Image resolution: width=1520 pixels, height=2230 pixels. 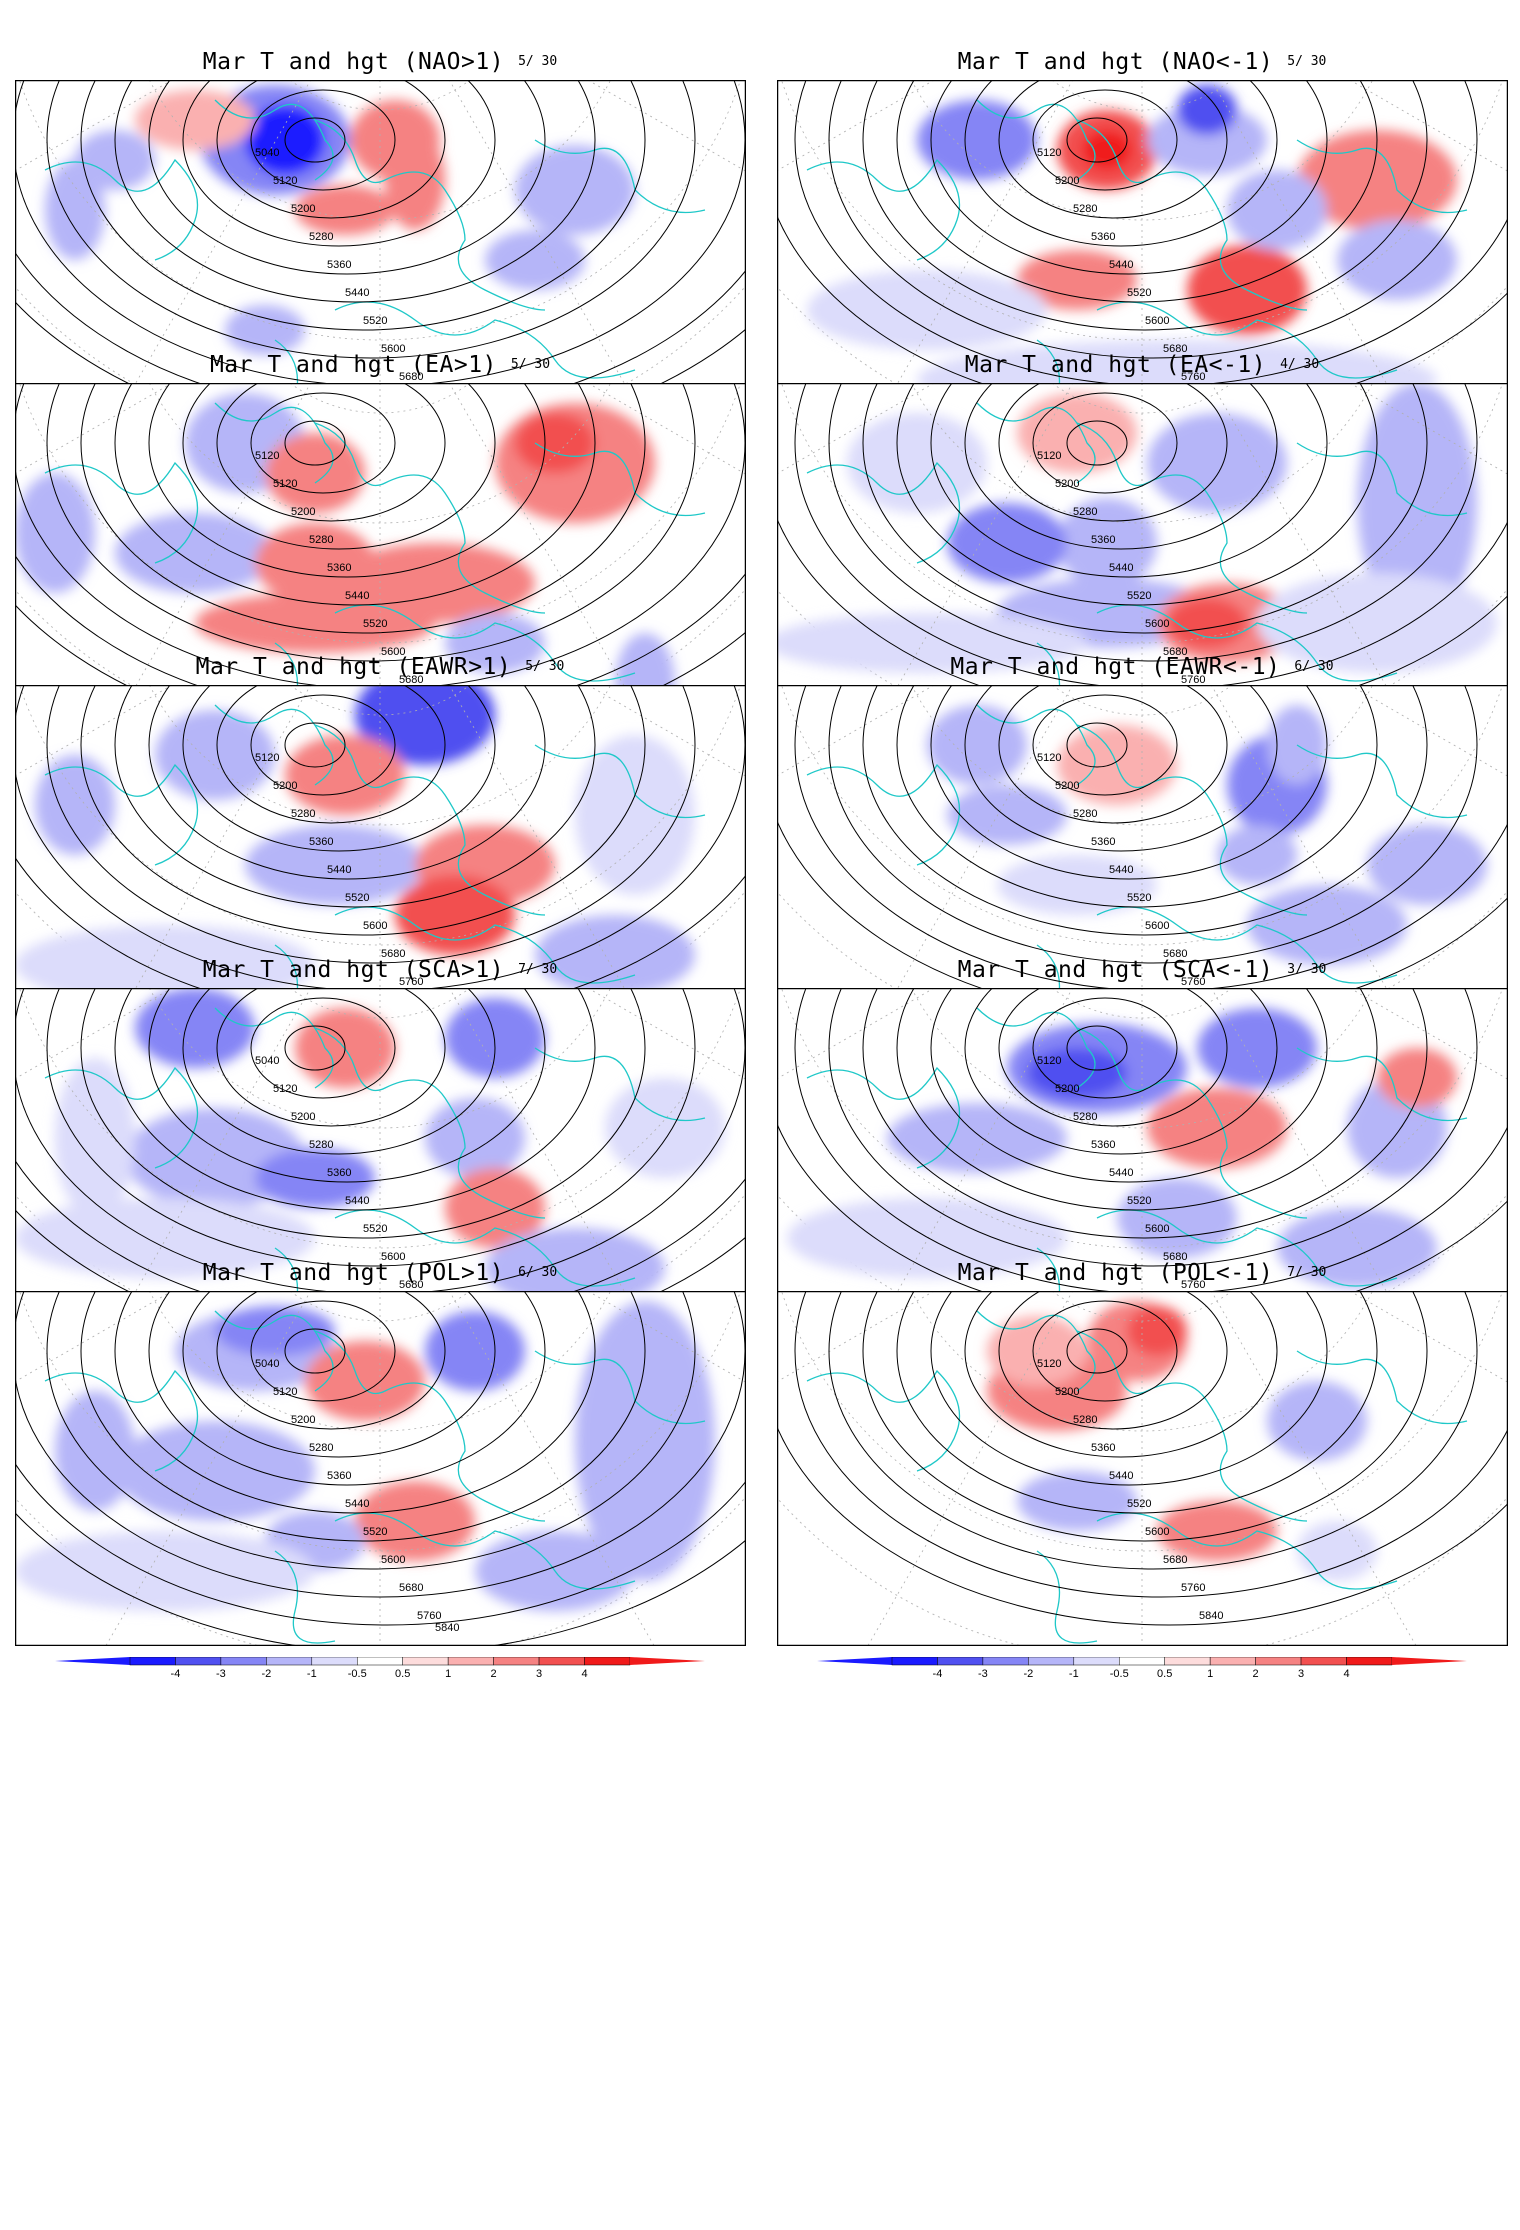 I want to click on panel-count: 7/ 30, so click(x=1307, y=1272).